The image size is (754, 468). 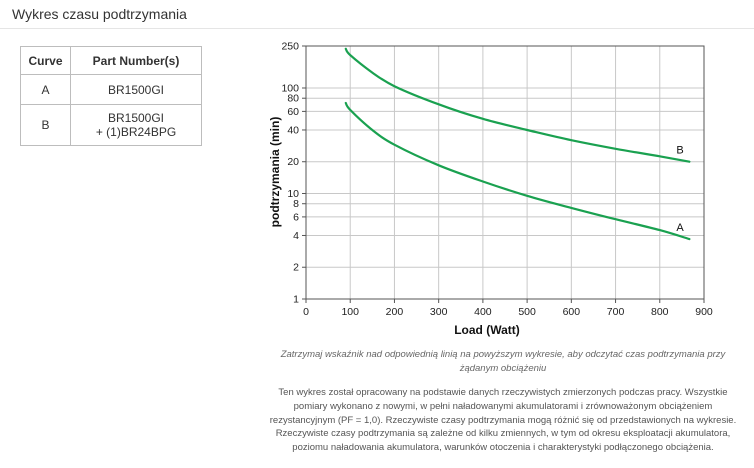 I want to click on table-header-row: Curve Part Number(s), so click(x=111, y=60).